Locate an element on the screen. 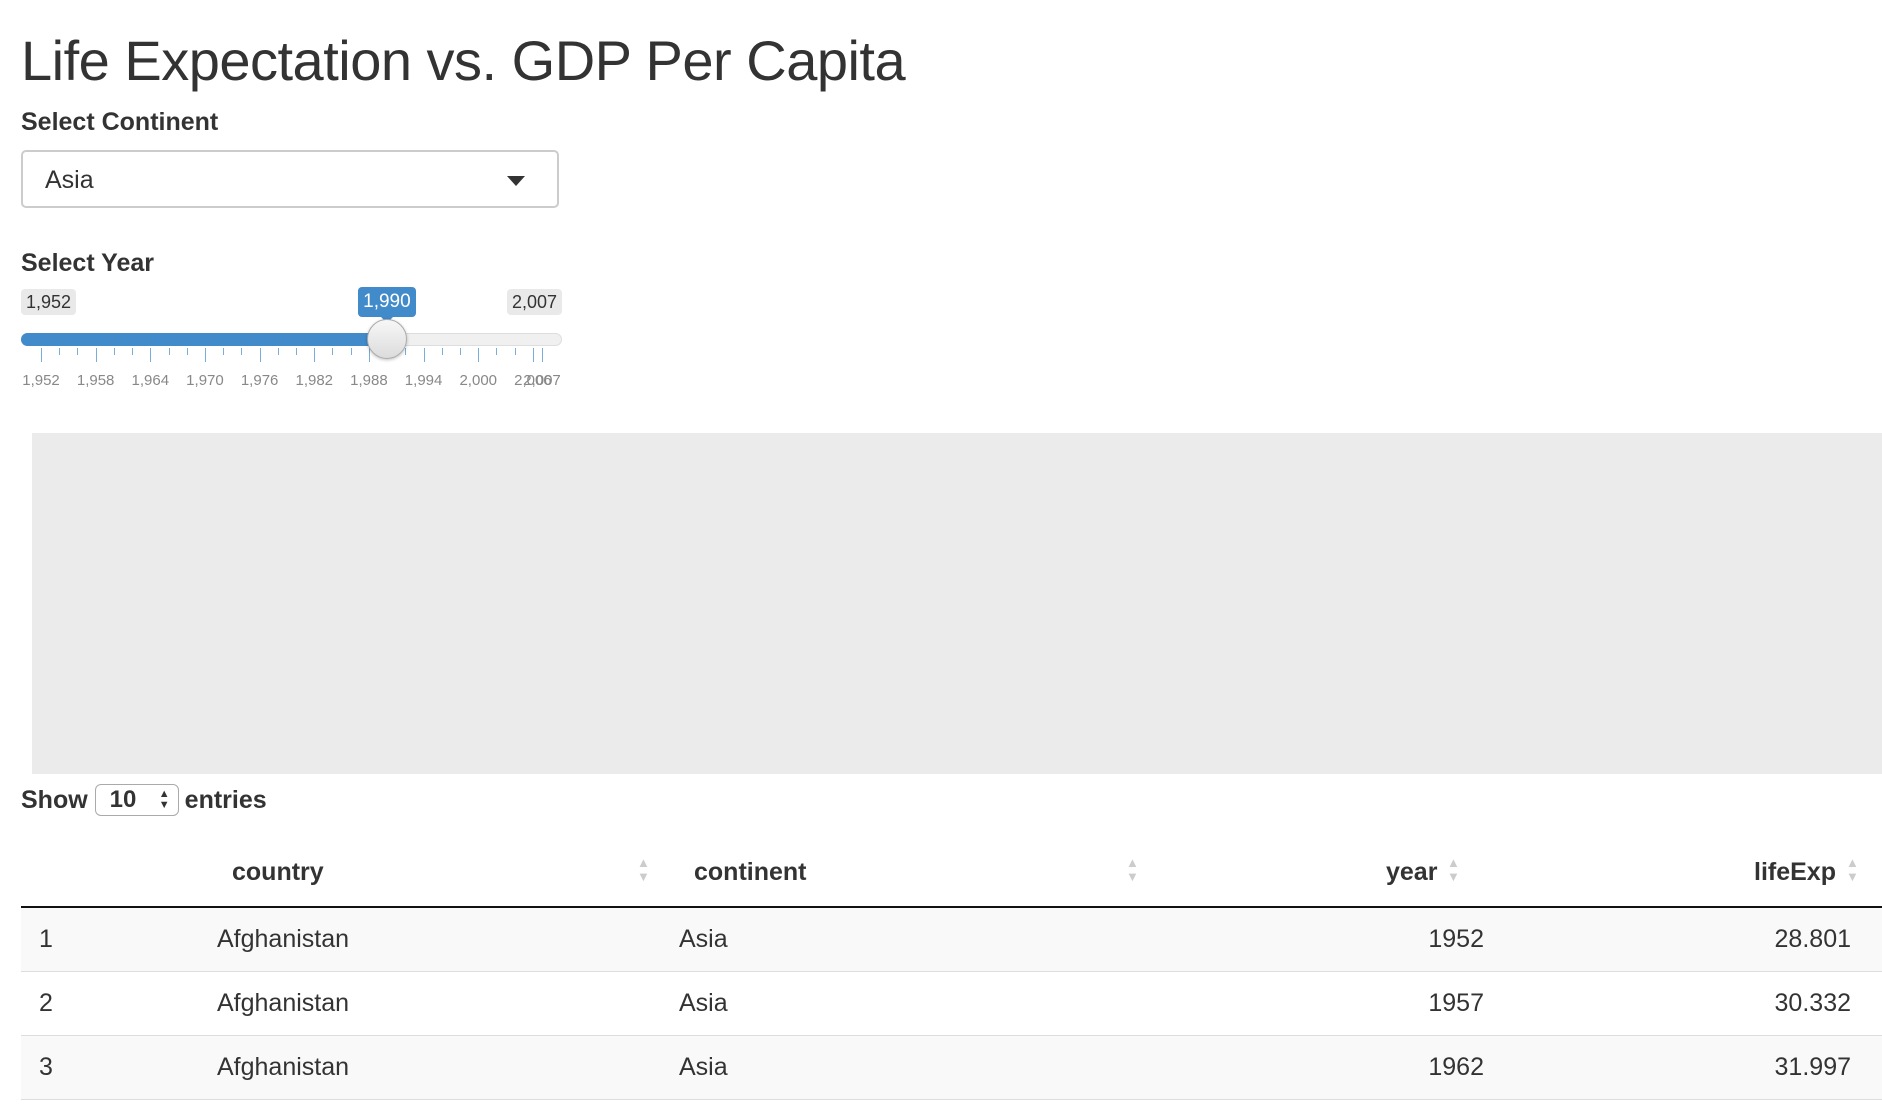  cell-year: 1952 is located at coordinates (1456, 939).